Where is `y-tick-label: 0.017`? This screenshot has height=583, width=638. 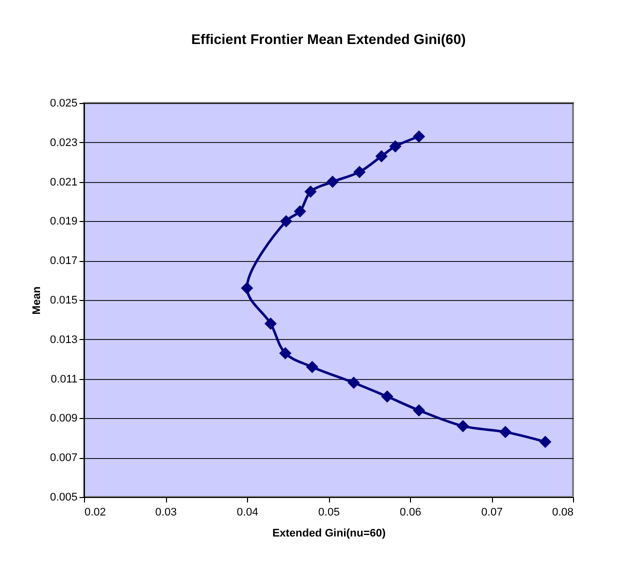
y-tick-label: 0.017 is located at coordinates (64, 261).